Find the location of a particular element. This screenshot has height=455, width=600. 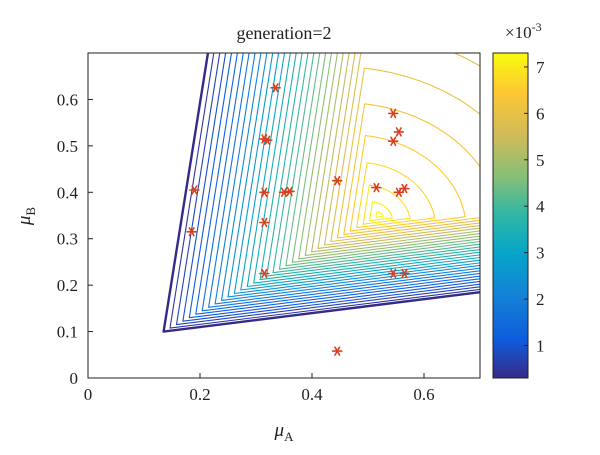

colorbar-tick-label: 3 is located at coordinates (540, 253).